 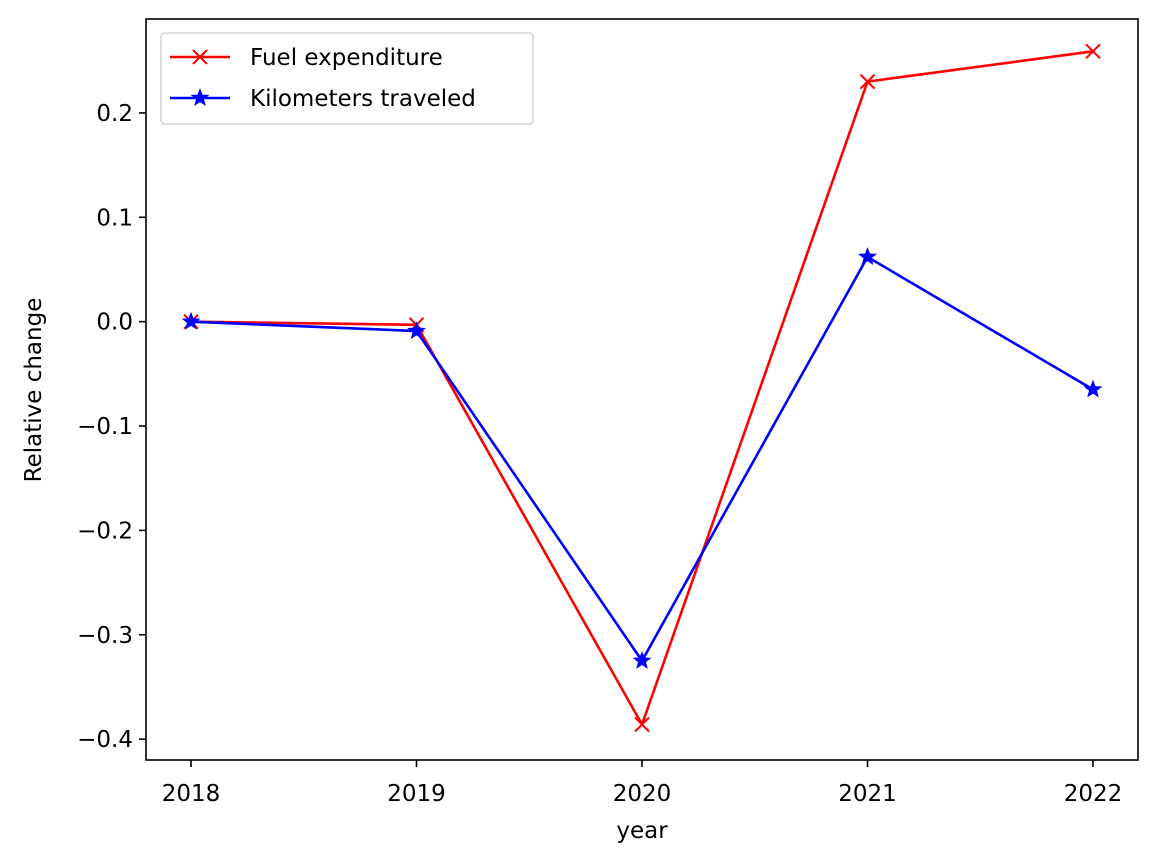 What do you see at coordinates (867, 256) in the screenshot?
I see `data-point-kilometers-traveled-2021` at bounding box center [867, 256].